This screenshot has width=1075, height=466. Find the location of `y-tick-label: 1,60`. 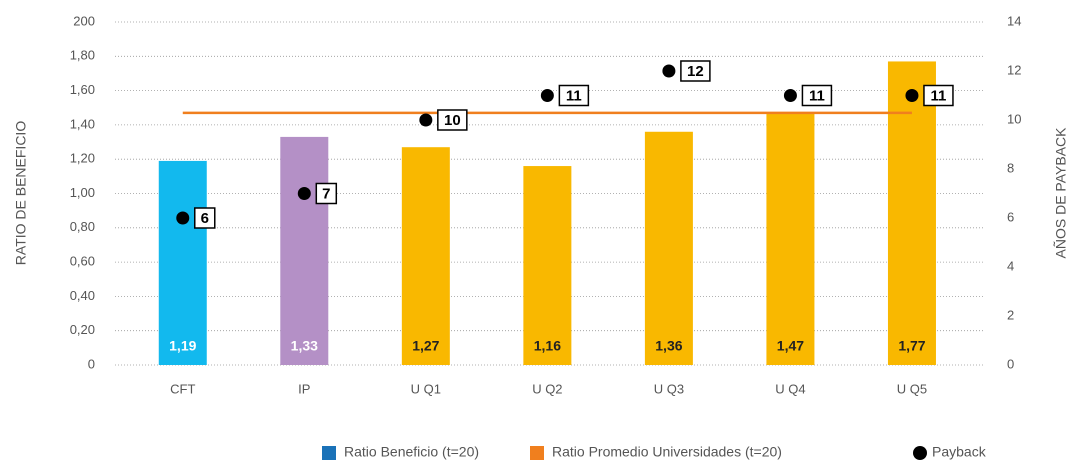

y-tick-label: 1,60 is located at coordinates (82, 89).